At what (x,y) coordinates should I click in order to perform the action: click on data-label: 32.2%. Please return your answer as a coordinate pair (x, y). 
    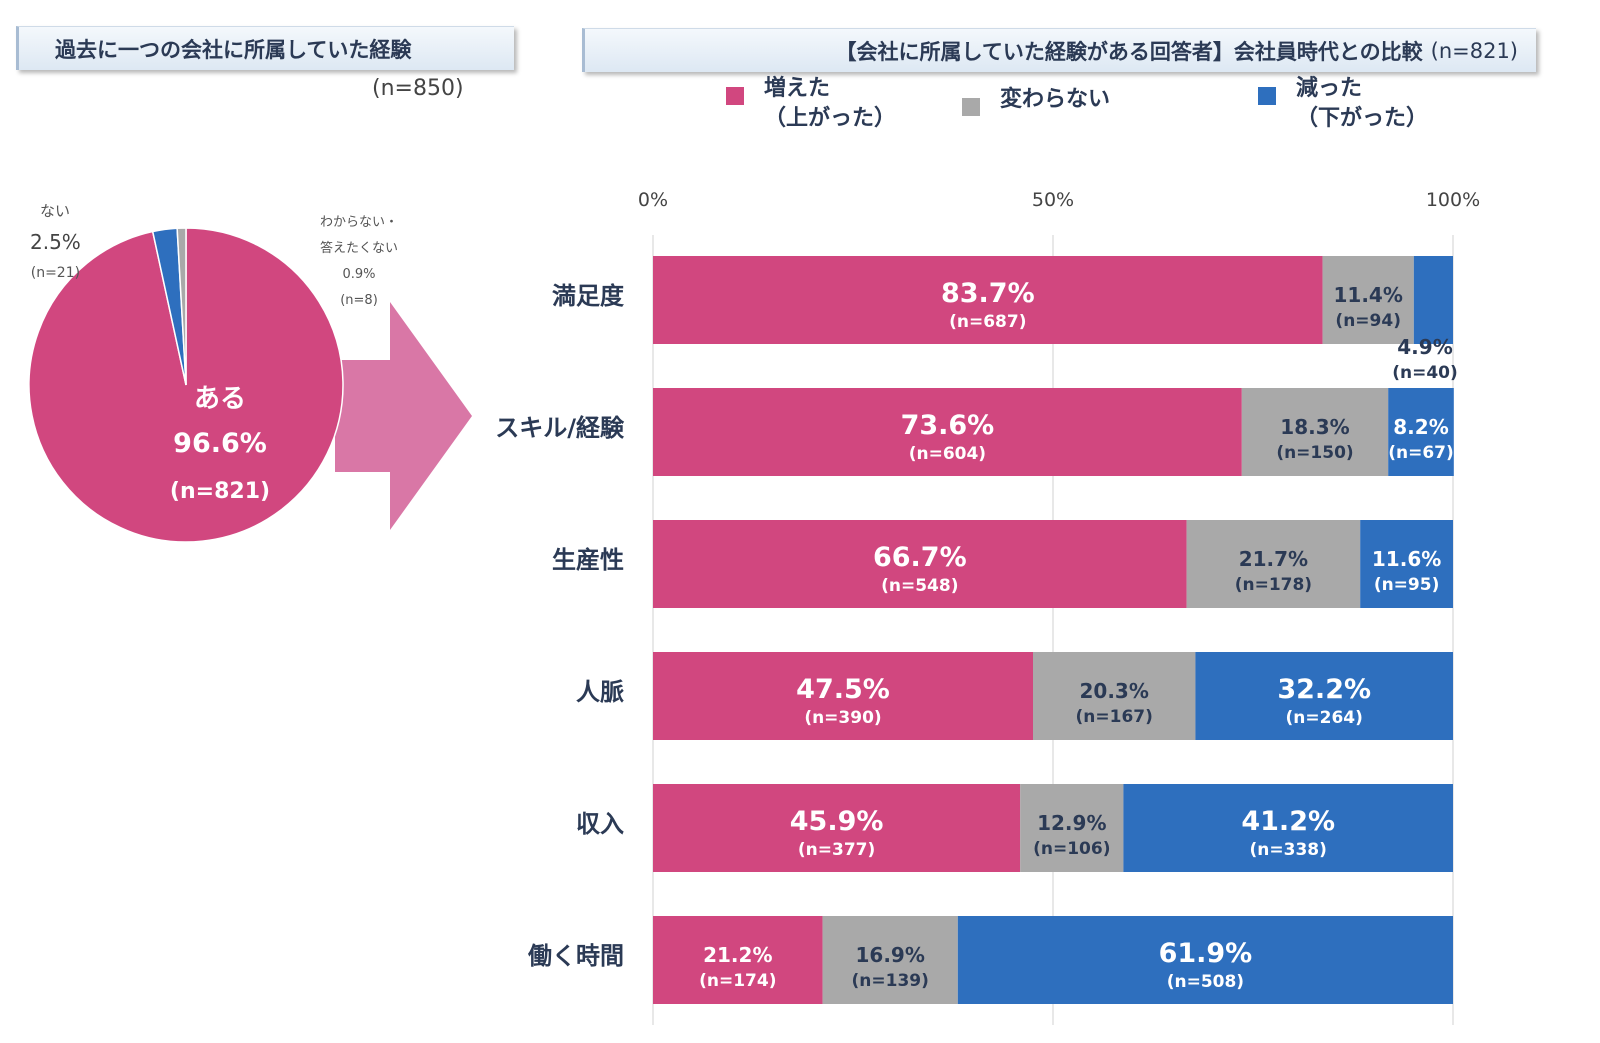
    Looking at the image, I should click on (1324, 689).